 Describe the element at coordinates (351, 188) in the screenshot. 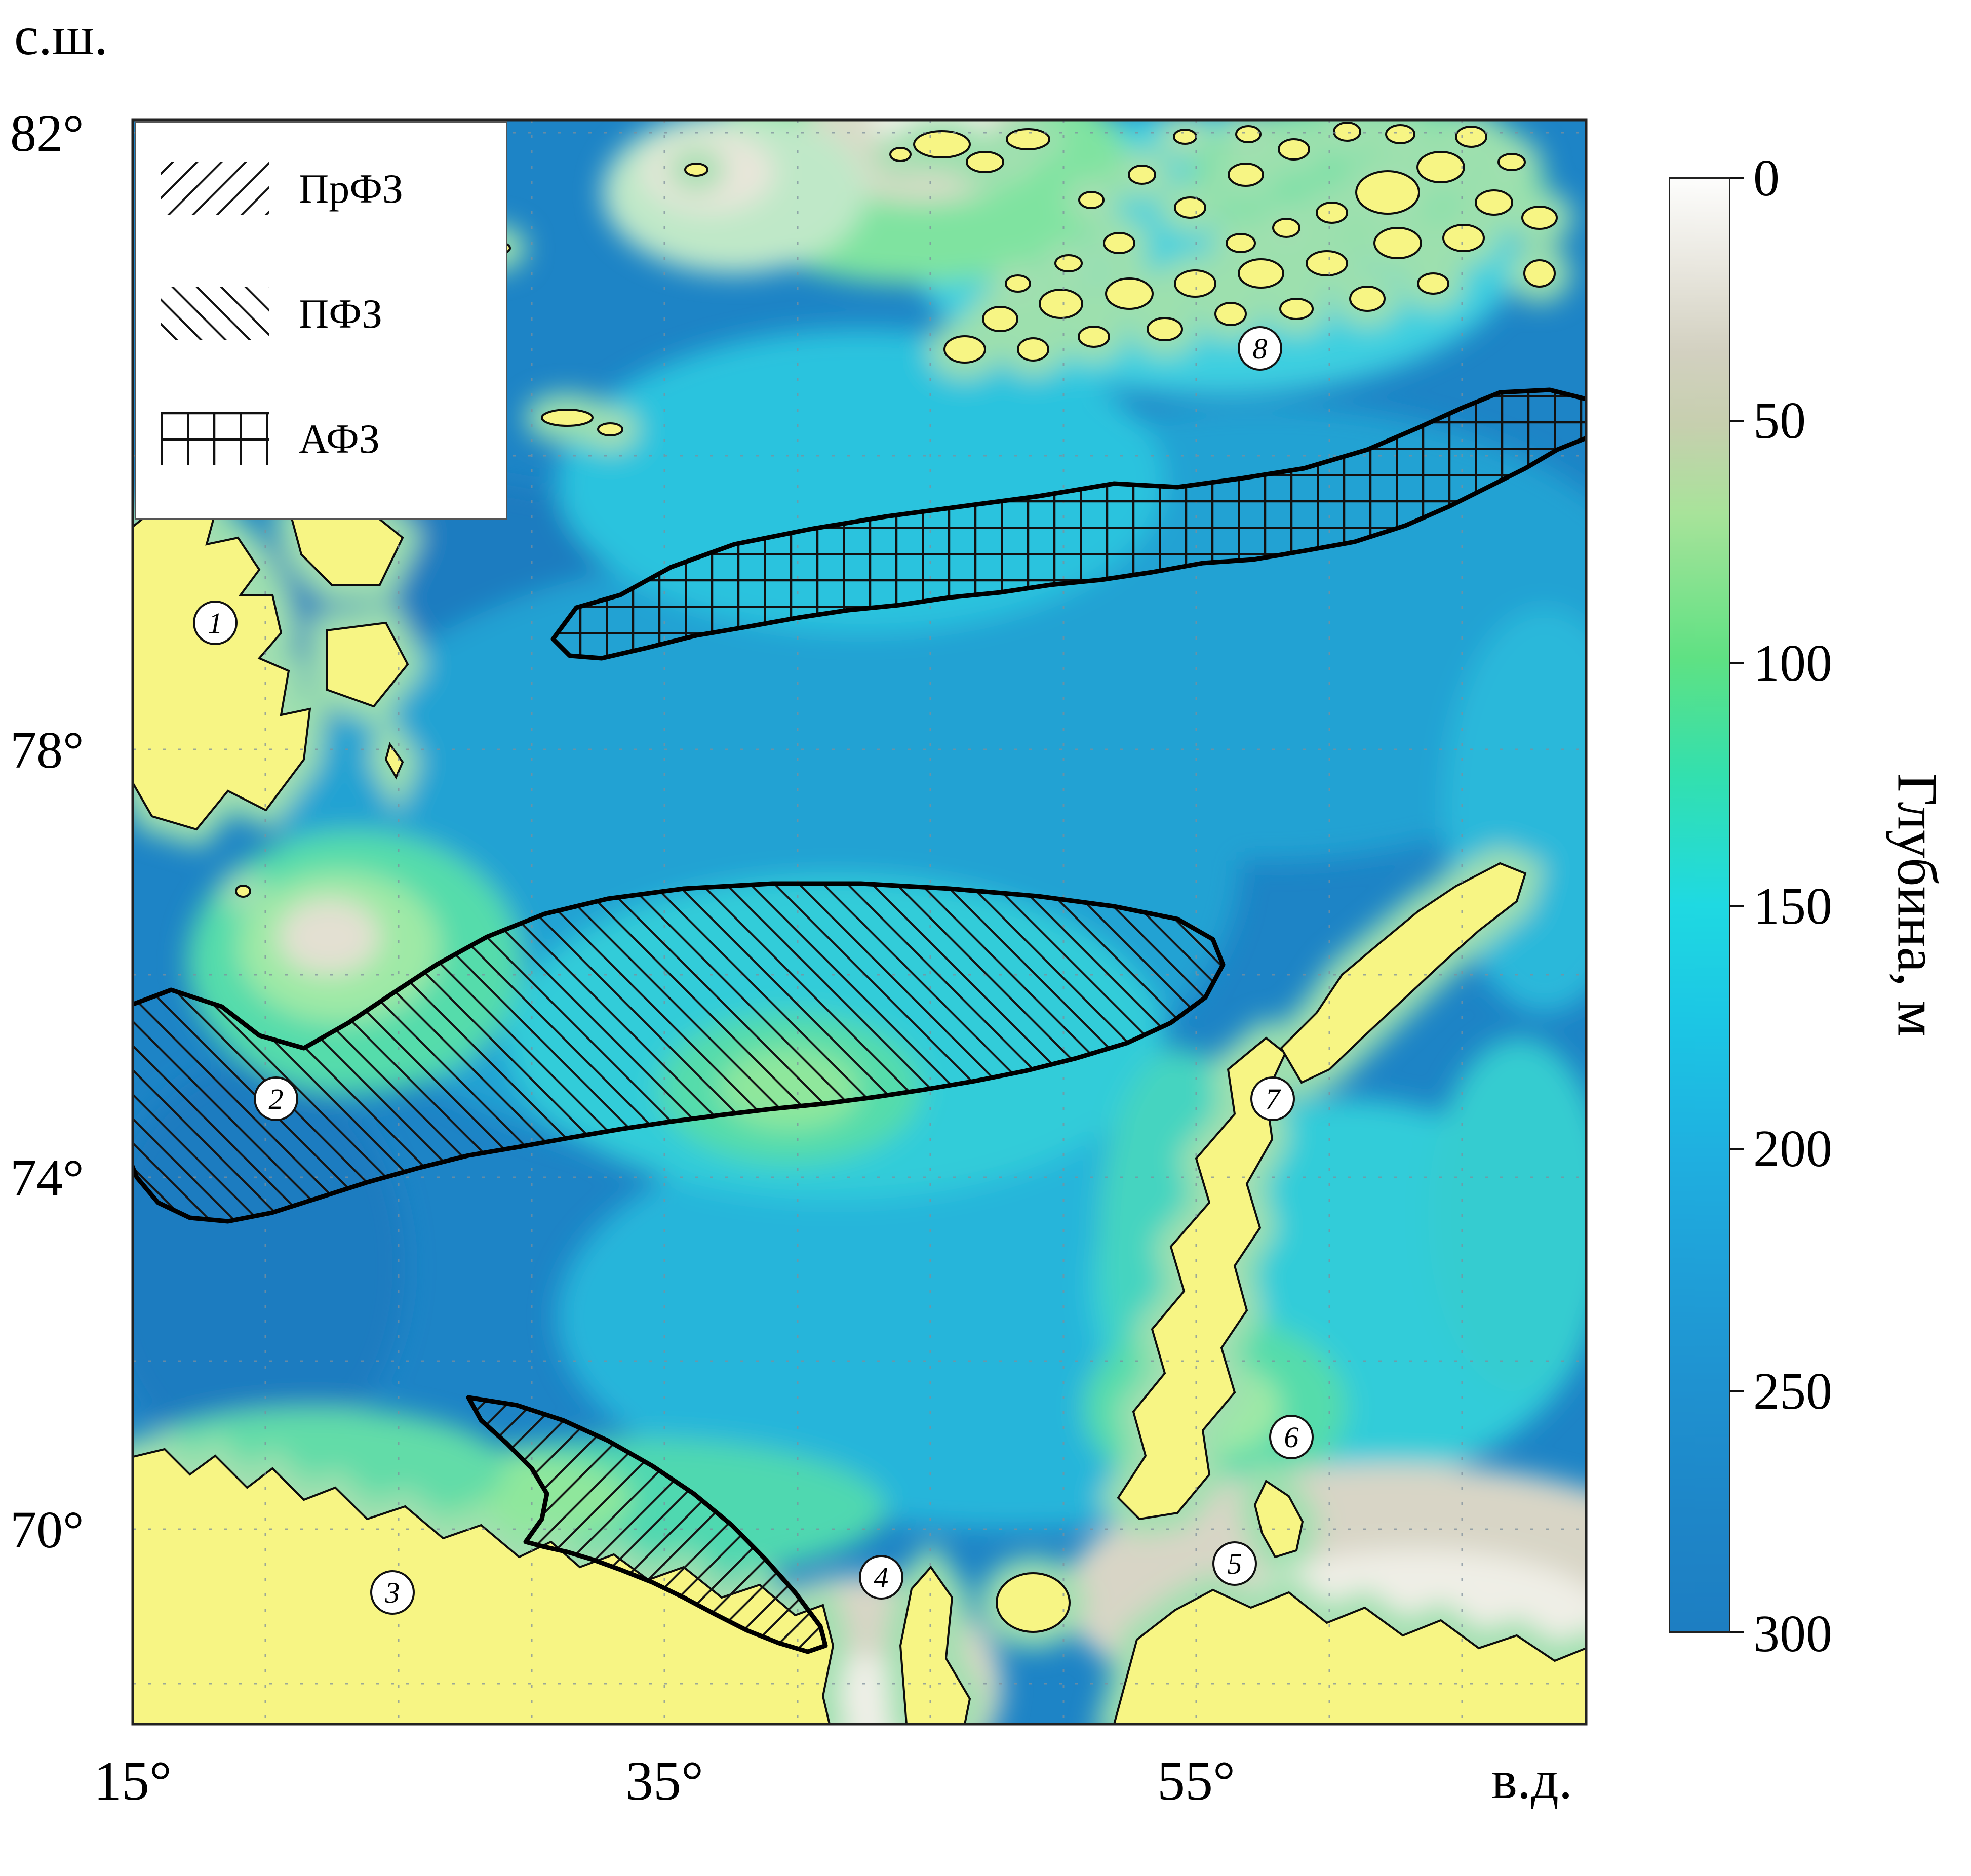

I see `legend-label-prfz: ПрФЗ` at that location.